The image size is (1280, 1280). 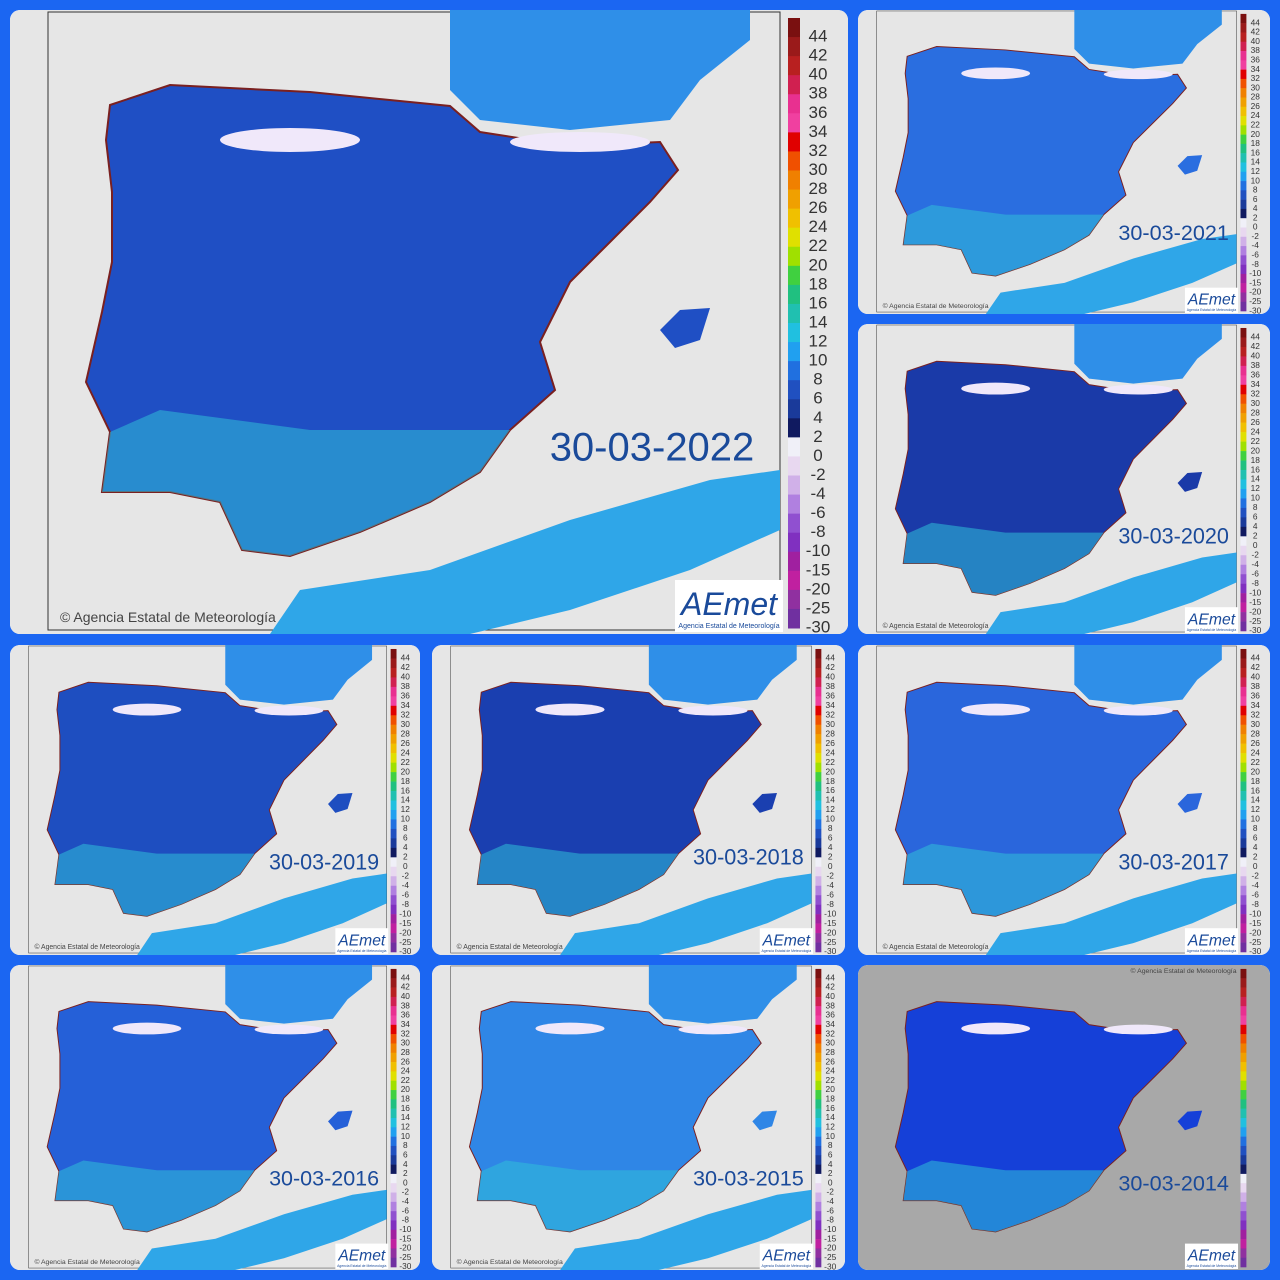 I want to click on legend-label: 14, so click(x=831, y=1117).